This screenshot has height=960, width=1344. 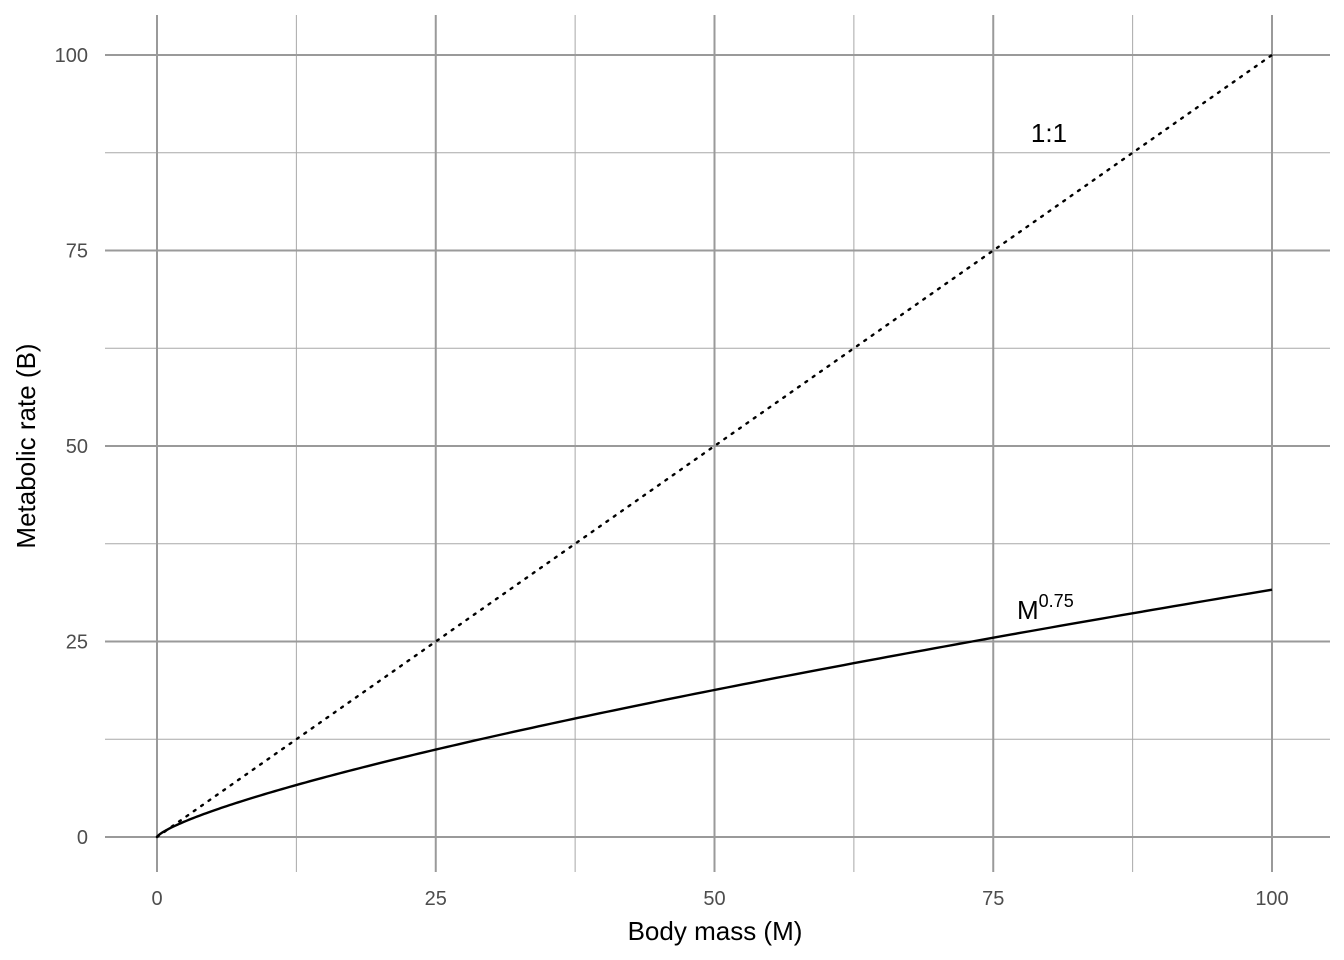 What do you see at coordinates (26, 445) in the screenshot?
I see `y-axis-title: Metabolic rate (B)` at bounding box center [26, 445].